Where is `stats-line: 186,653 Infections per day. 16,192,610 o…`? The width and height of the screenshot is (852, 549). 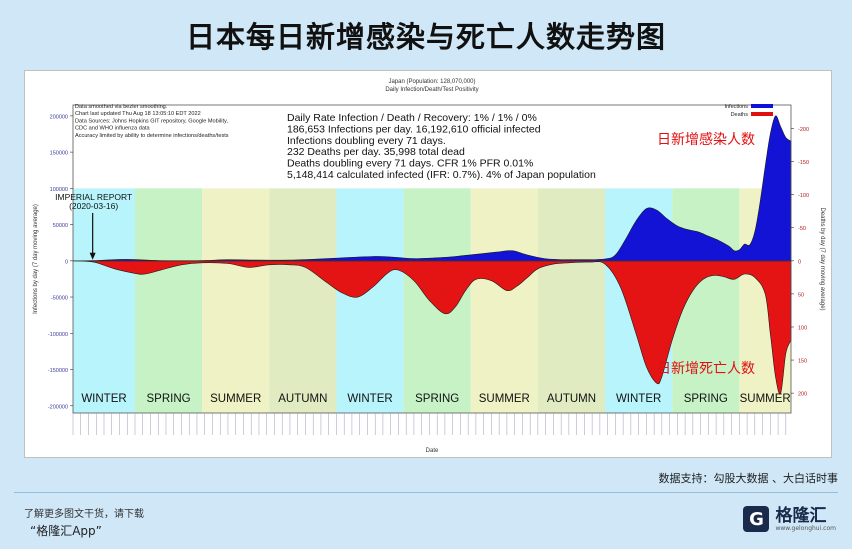 stats-line: 186,653 Infections per day. 16,192,610 o… is located at coordinates (414, 129).